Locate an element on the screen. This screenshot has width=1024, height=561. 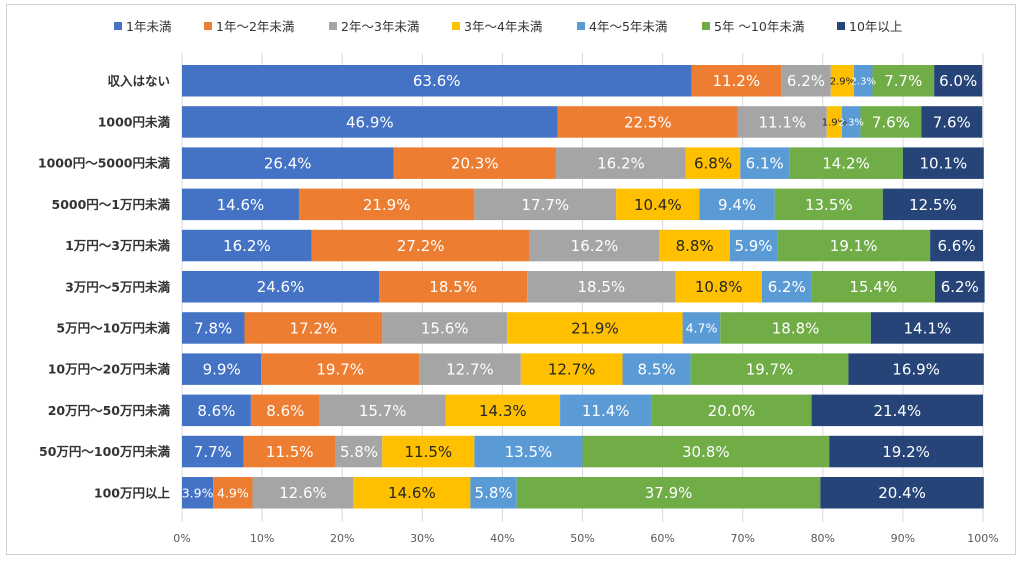
data-label: 6.1% is located at coordinates (765, 164).